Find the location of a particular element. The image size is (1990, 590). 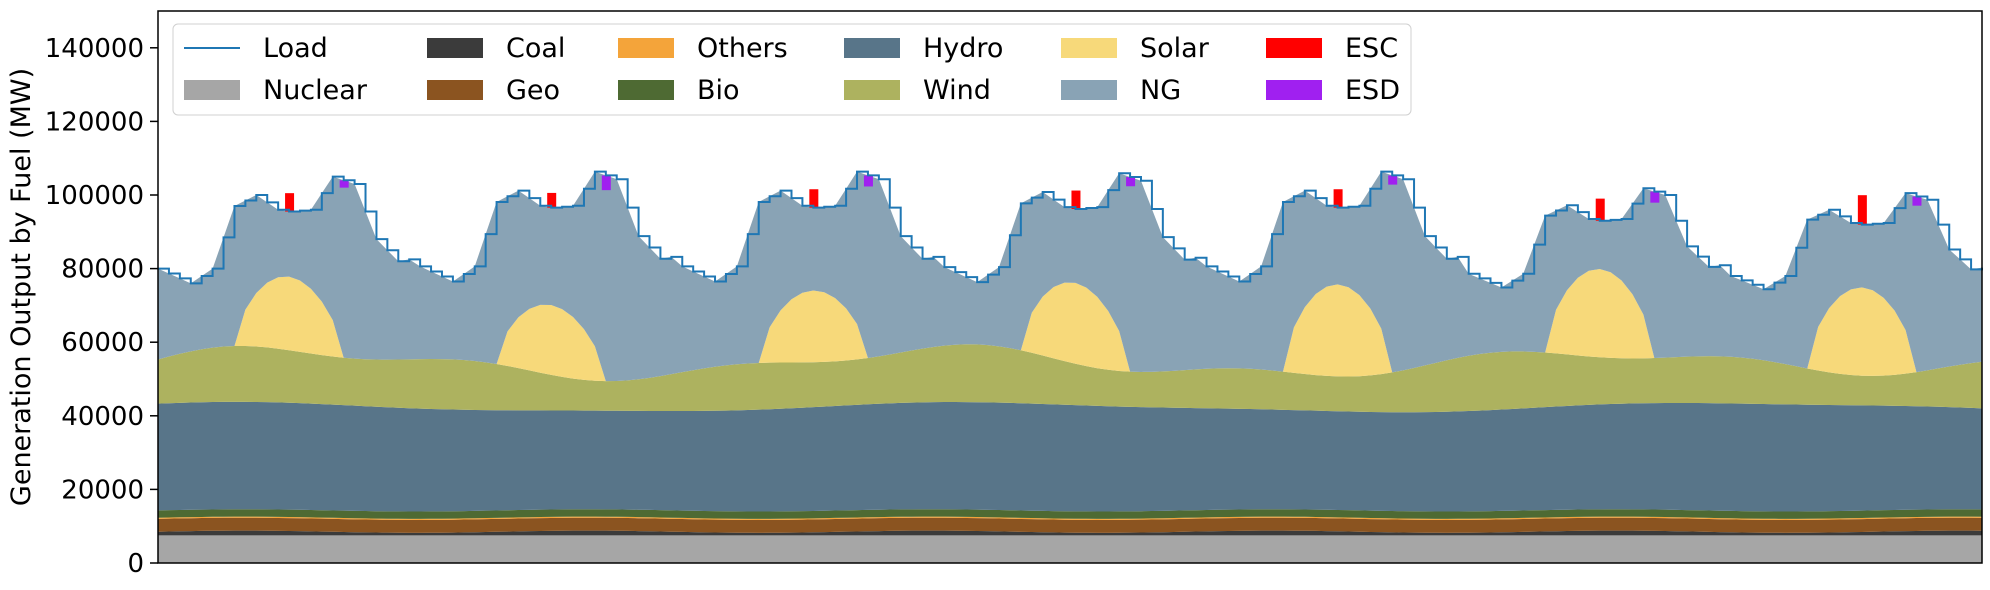

area-others is located at coordinates (1070, 518).